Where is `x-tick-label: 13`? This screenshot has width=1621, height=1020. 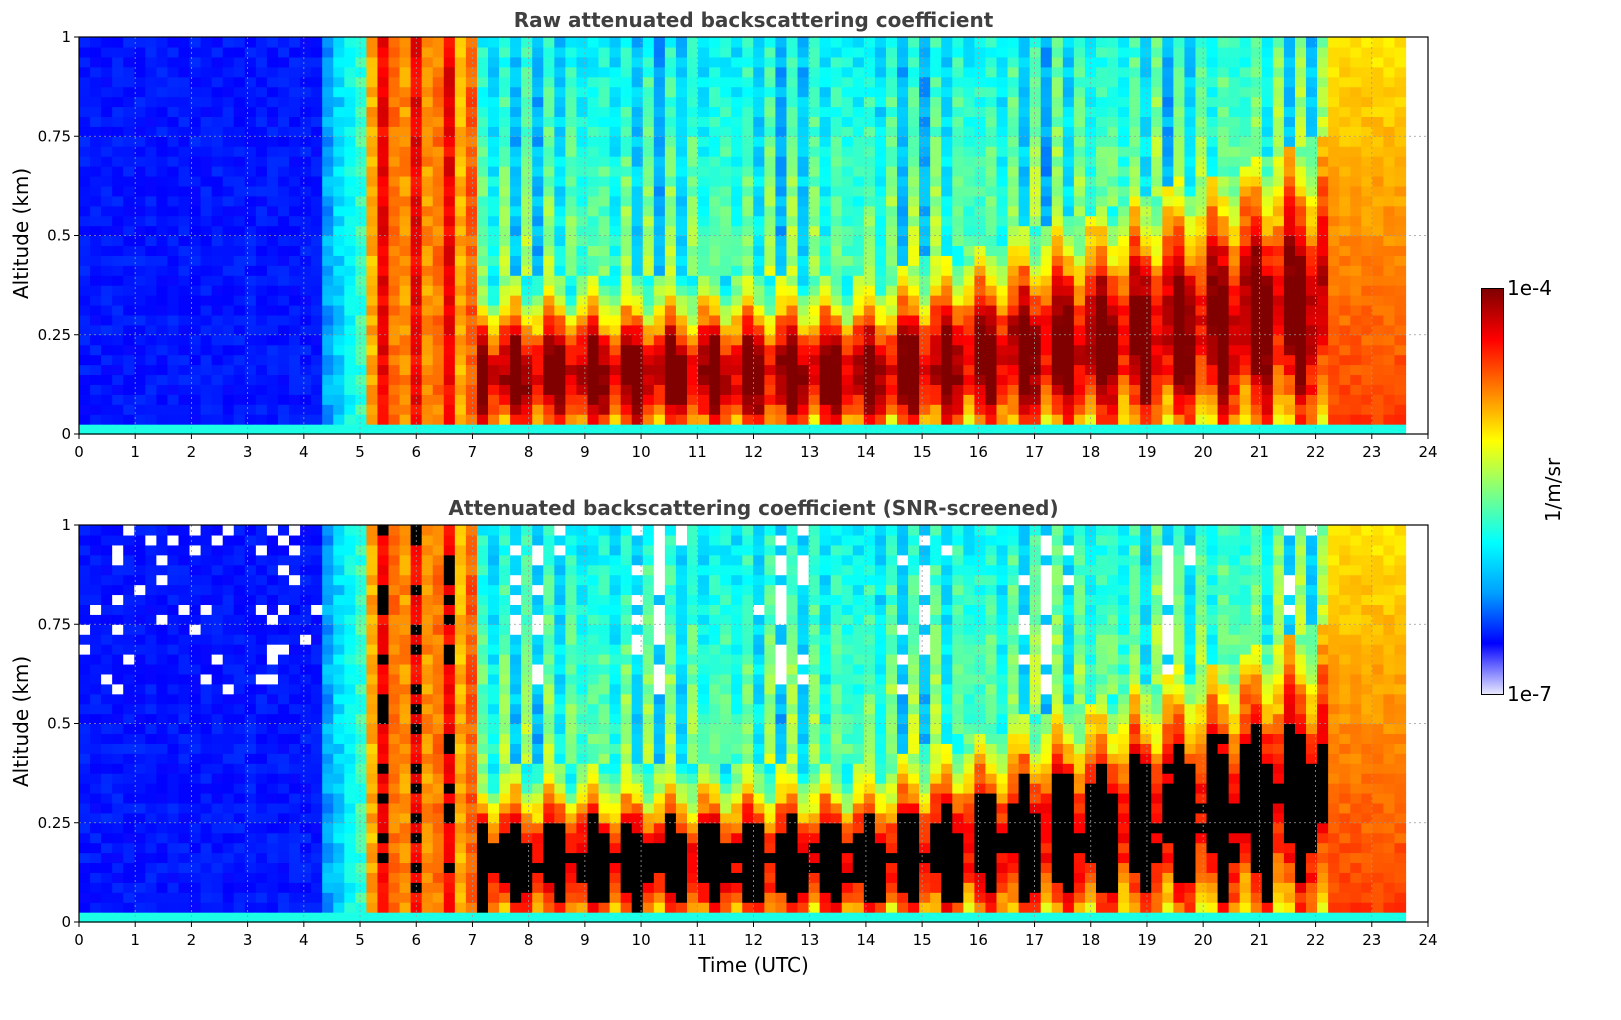
x-tick-label: 13 is located at coordinates (809, 452).